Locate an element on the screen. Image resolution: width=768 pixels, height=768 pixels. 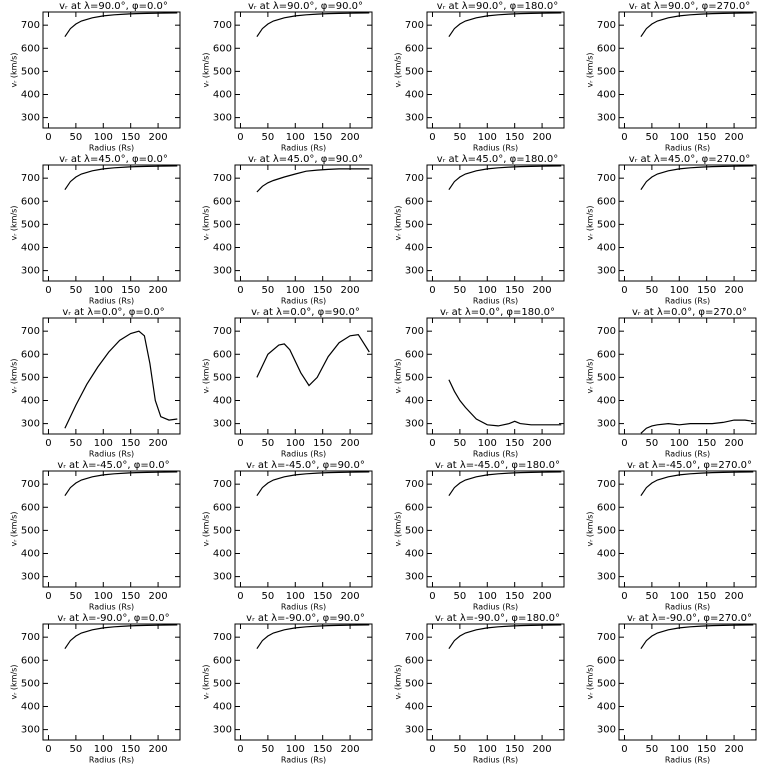
panel-title: vᵣ at λ=-90.0°, φ=180.0° is located at coordinates (497, 618).